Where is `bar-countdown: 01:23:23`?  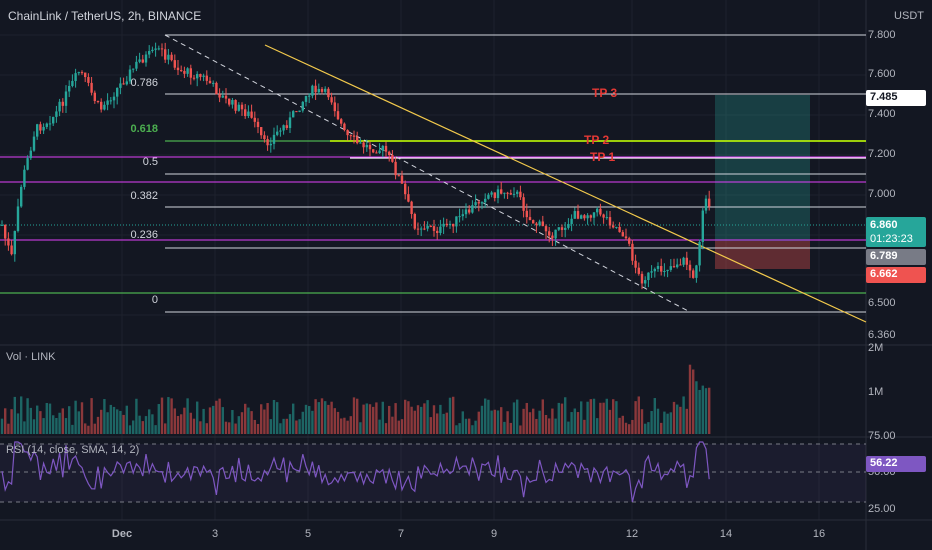
bar-countdown: 01:23:23 is located at coordinates (891, 239).